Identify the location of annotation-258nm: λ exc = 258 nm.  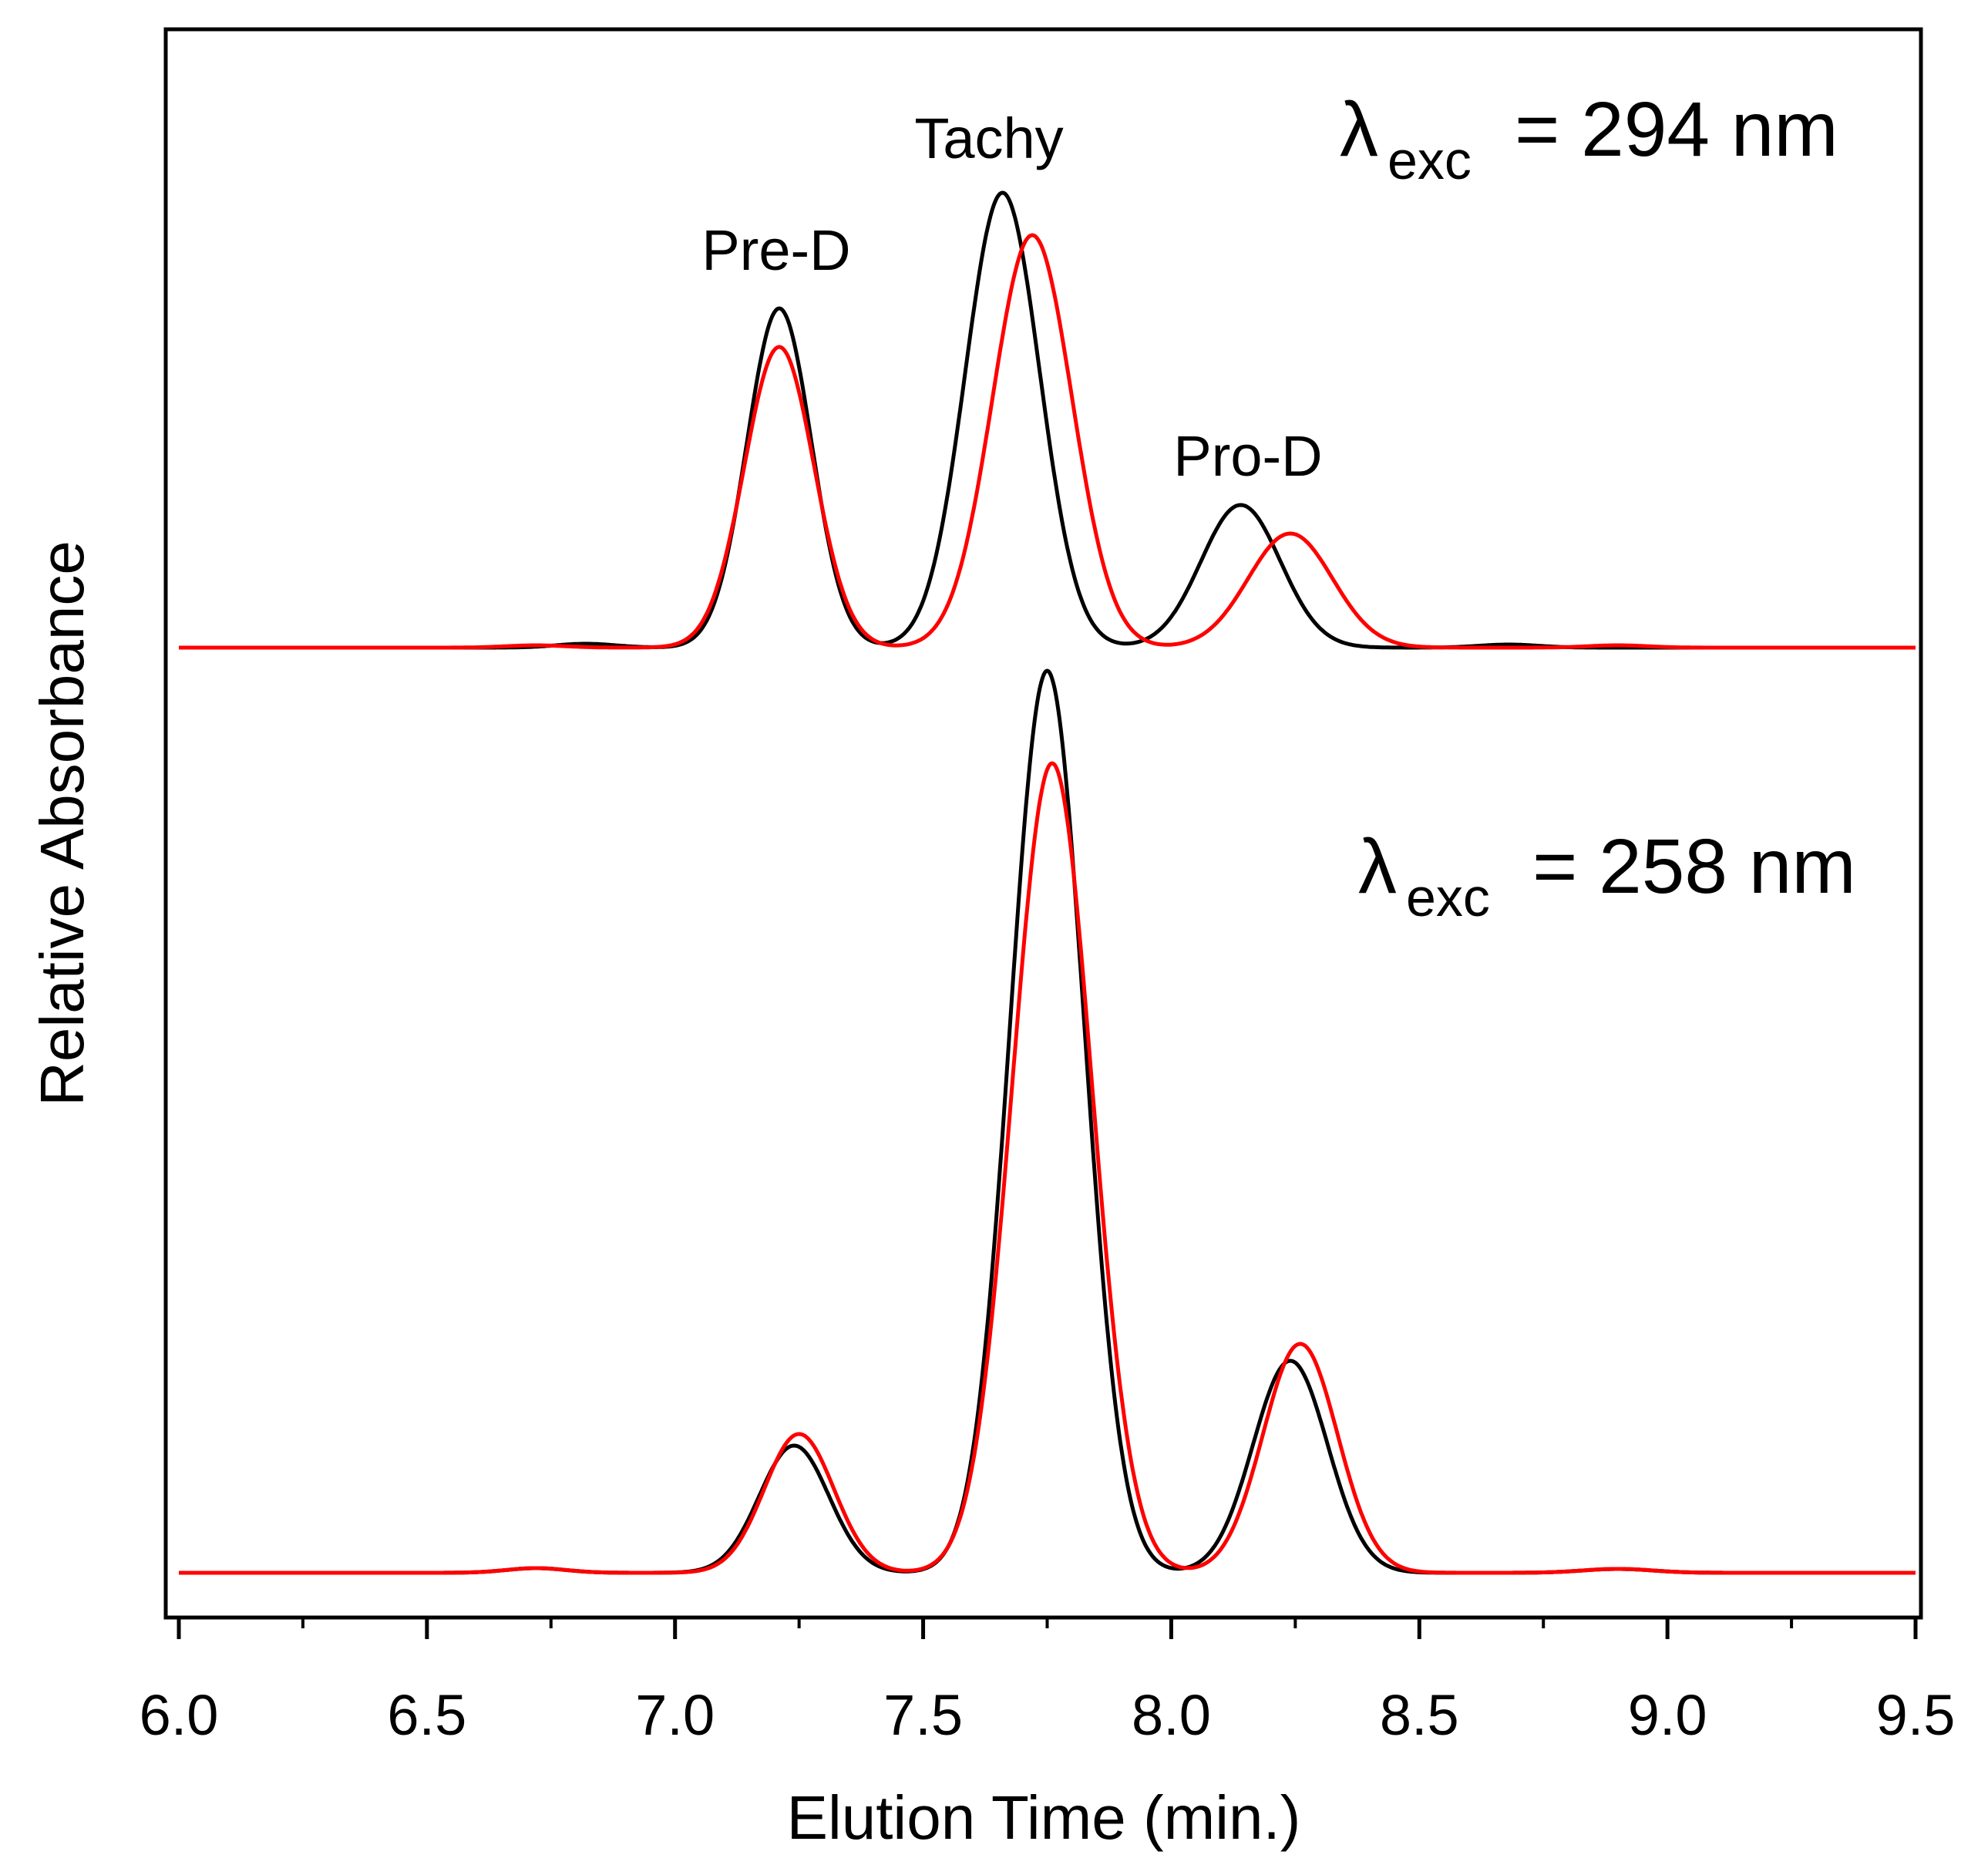
(1607, 875).